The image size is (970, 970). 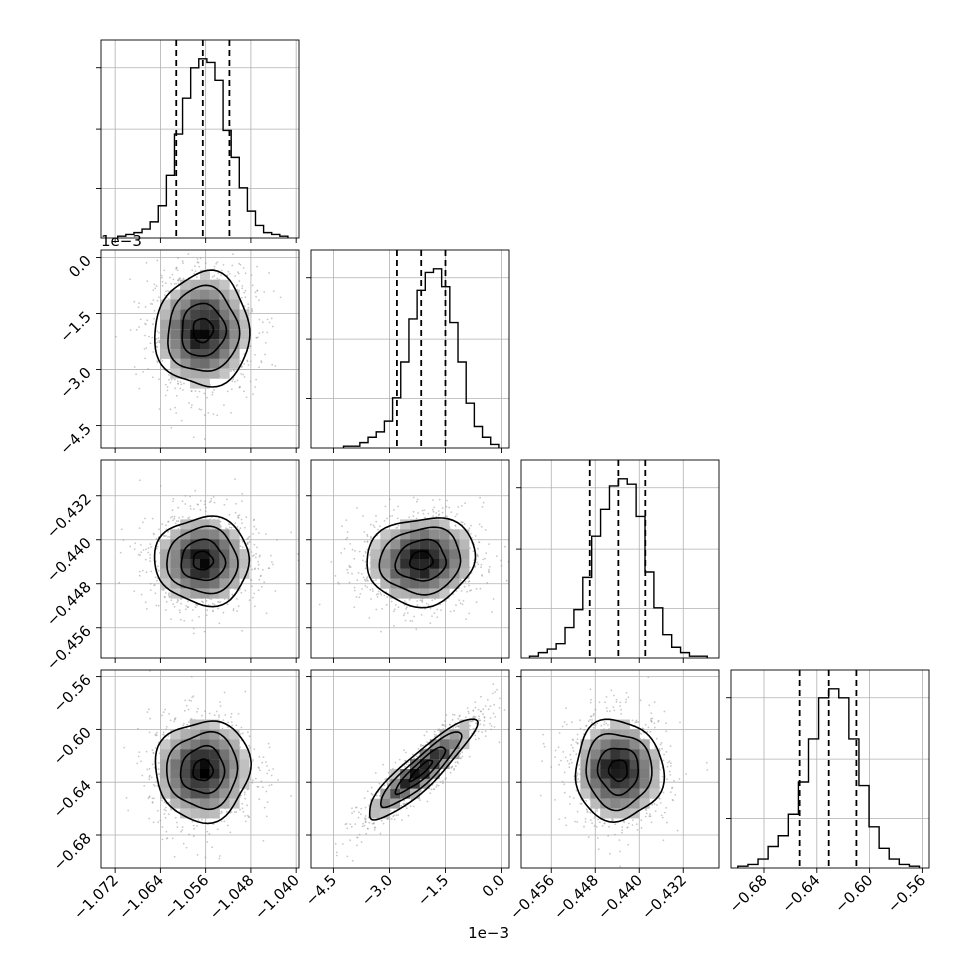 What do you see at coordinates (200, 559) in the screenshot?
I see `axes-frame` at bounding box center [200, 559].